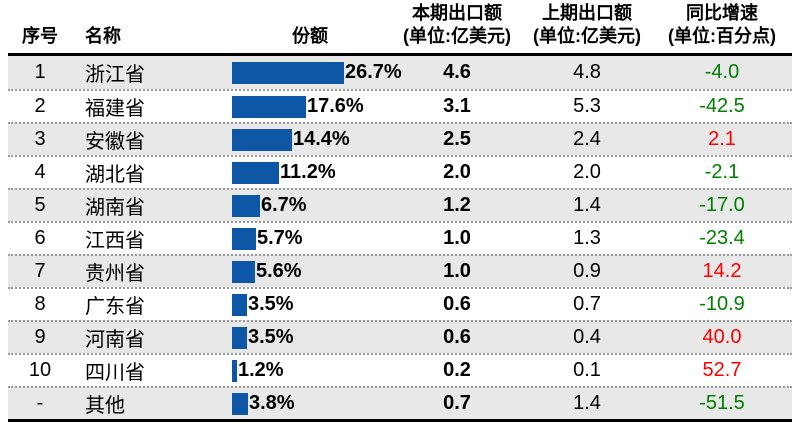 This screenshot has height=426, width=800. I want to click on table-row: 9 河南省 3.5% 0.6 0.4 40.0, so click(400, 336).